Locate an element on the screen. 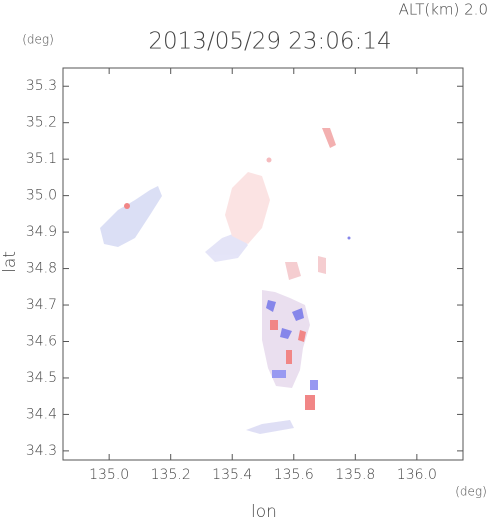 The width and height of the screenshot is (491, 521). x-tick-label: 135.0 is located at coordinates (109, 475).